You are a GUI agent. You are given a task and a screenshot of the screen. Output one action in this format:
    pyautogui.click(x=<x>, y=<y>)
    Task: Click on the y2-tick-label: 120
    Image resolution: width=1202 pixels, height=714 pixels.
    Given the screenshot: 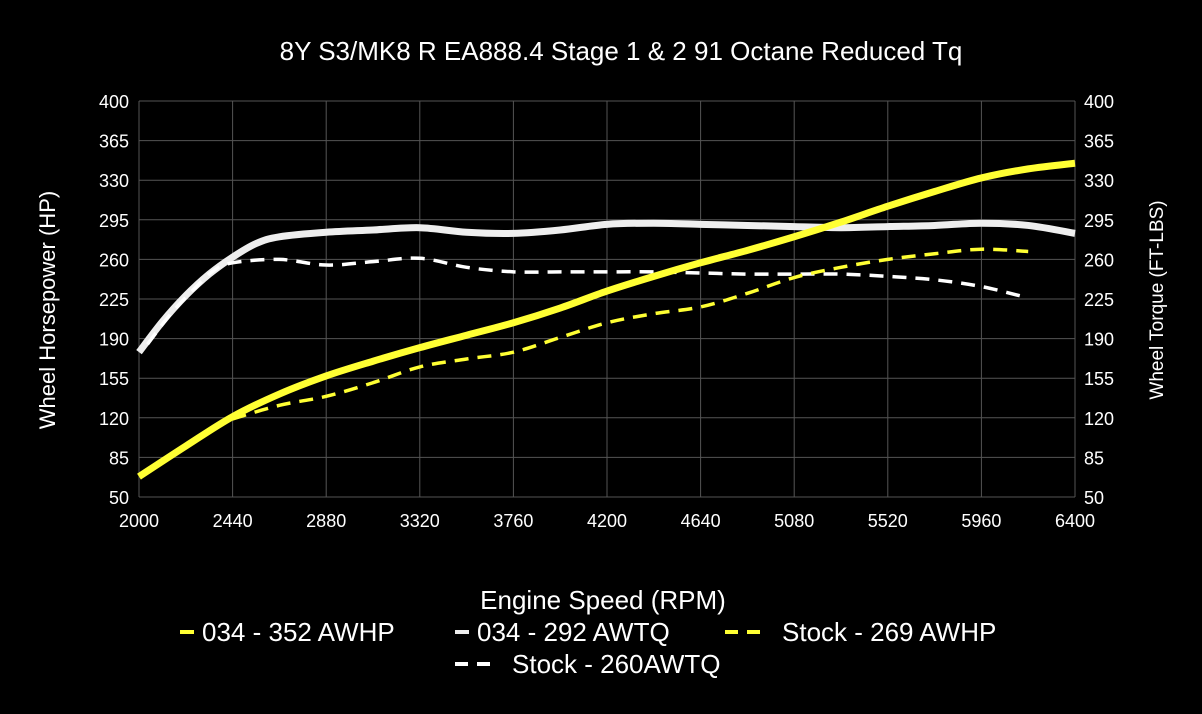 What is the action you would take?
    pyautogui.click(x=1099, y=419)
    